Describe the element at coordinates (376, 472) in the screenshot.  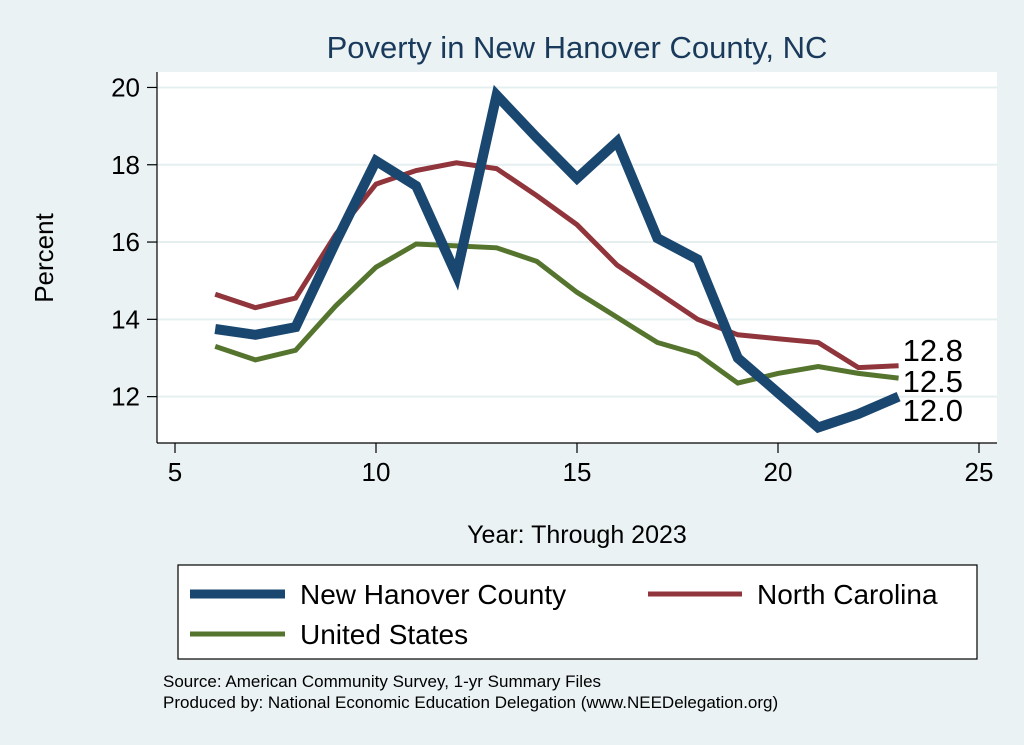
I see `x-tick-label-10: 10` at that location.